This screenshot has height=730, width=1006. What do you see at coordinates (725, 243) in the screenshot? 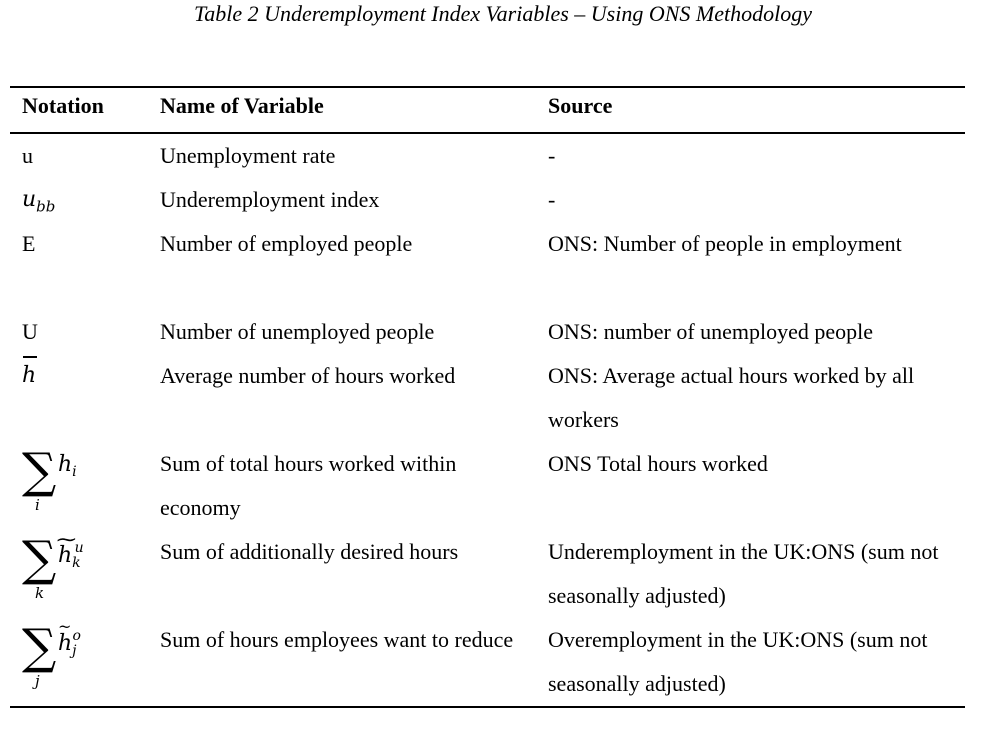
I see `source-cell: ONS: Number of people in employment` at bounding box center [725, 243].